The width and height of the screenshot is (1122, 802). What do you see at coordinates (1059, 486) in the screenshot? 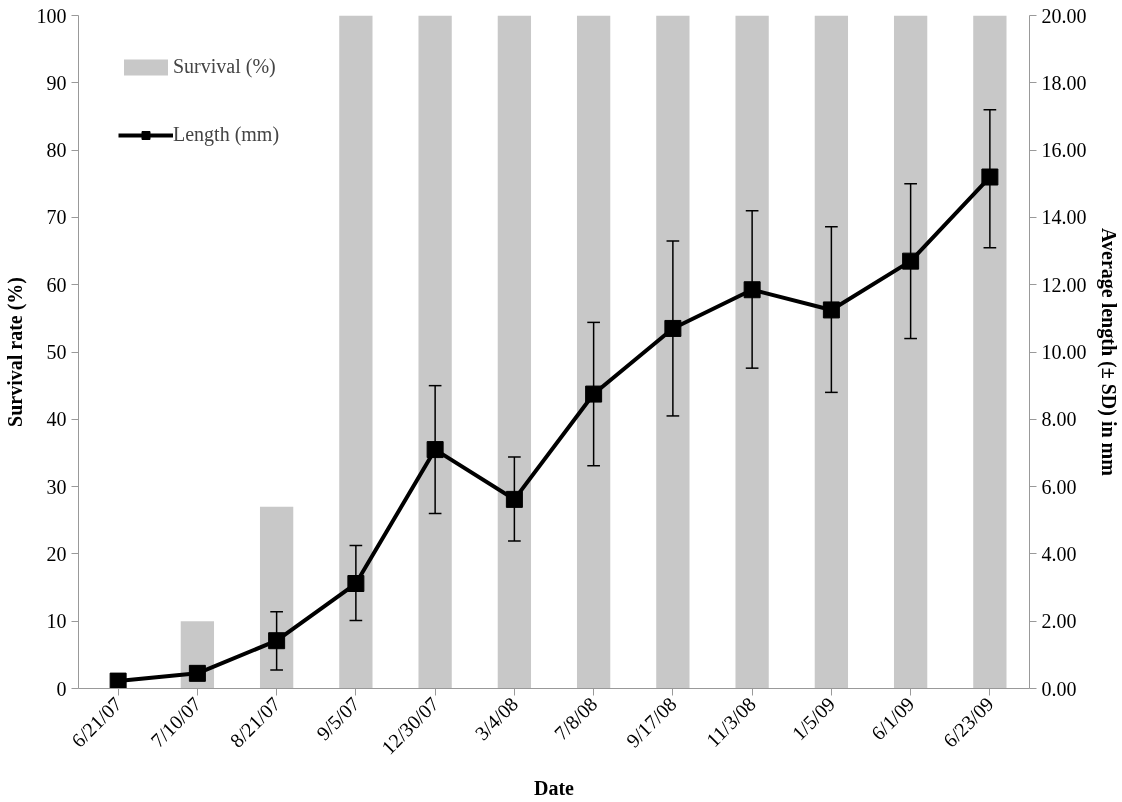
I see `y2-tick-label: 6.00` at bounding box center [1059, 486].